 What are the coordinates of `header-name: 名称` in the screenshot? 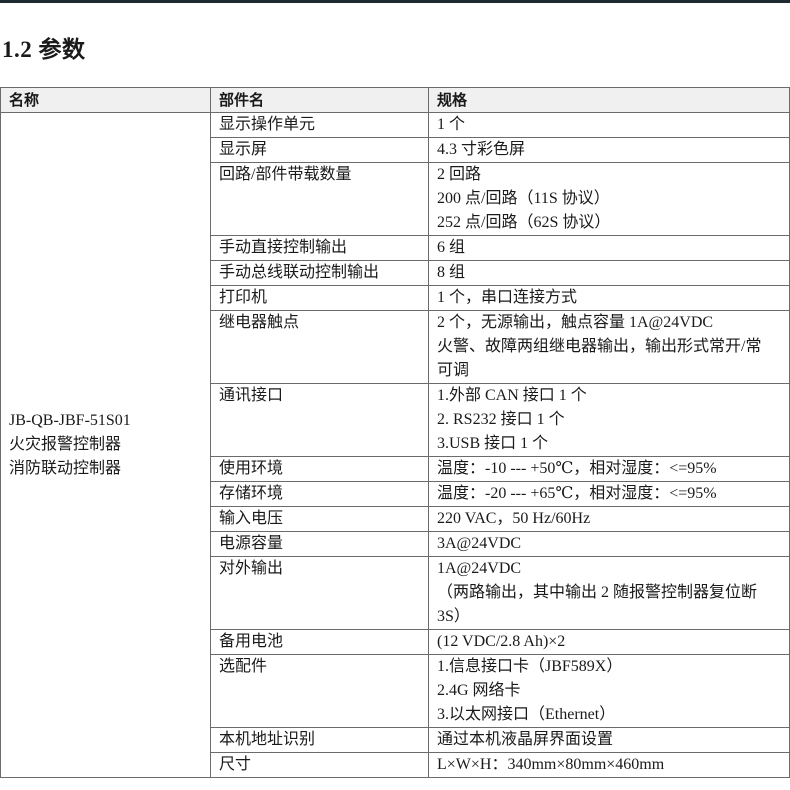 It's located at (105, 100).